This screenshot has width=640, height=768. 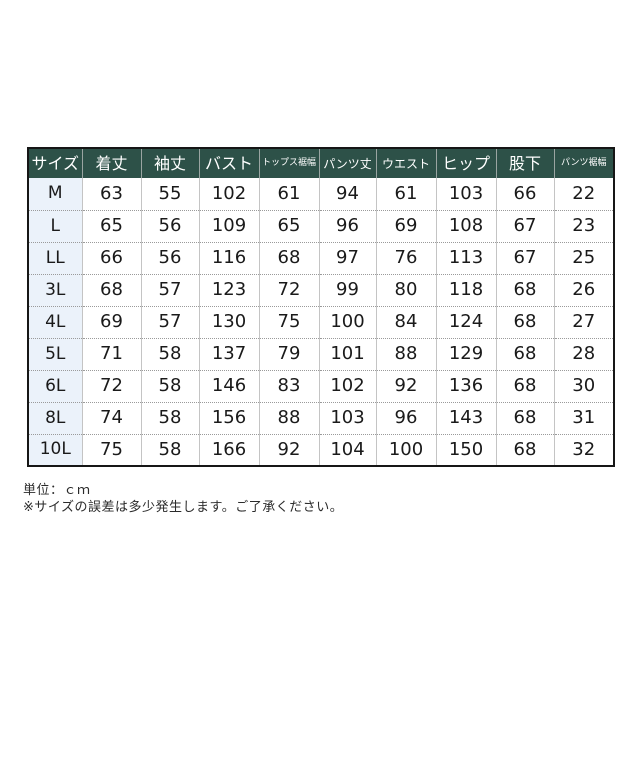 What do you see at coordinates (228, 353) in the screenshot?
I see `measurement-cell: 137` at bounding box center [228, 353].